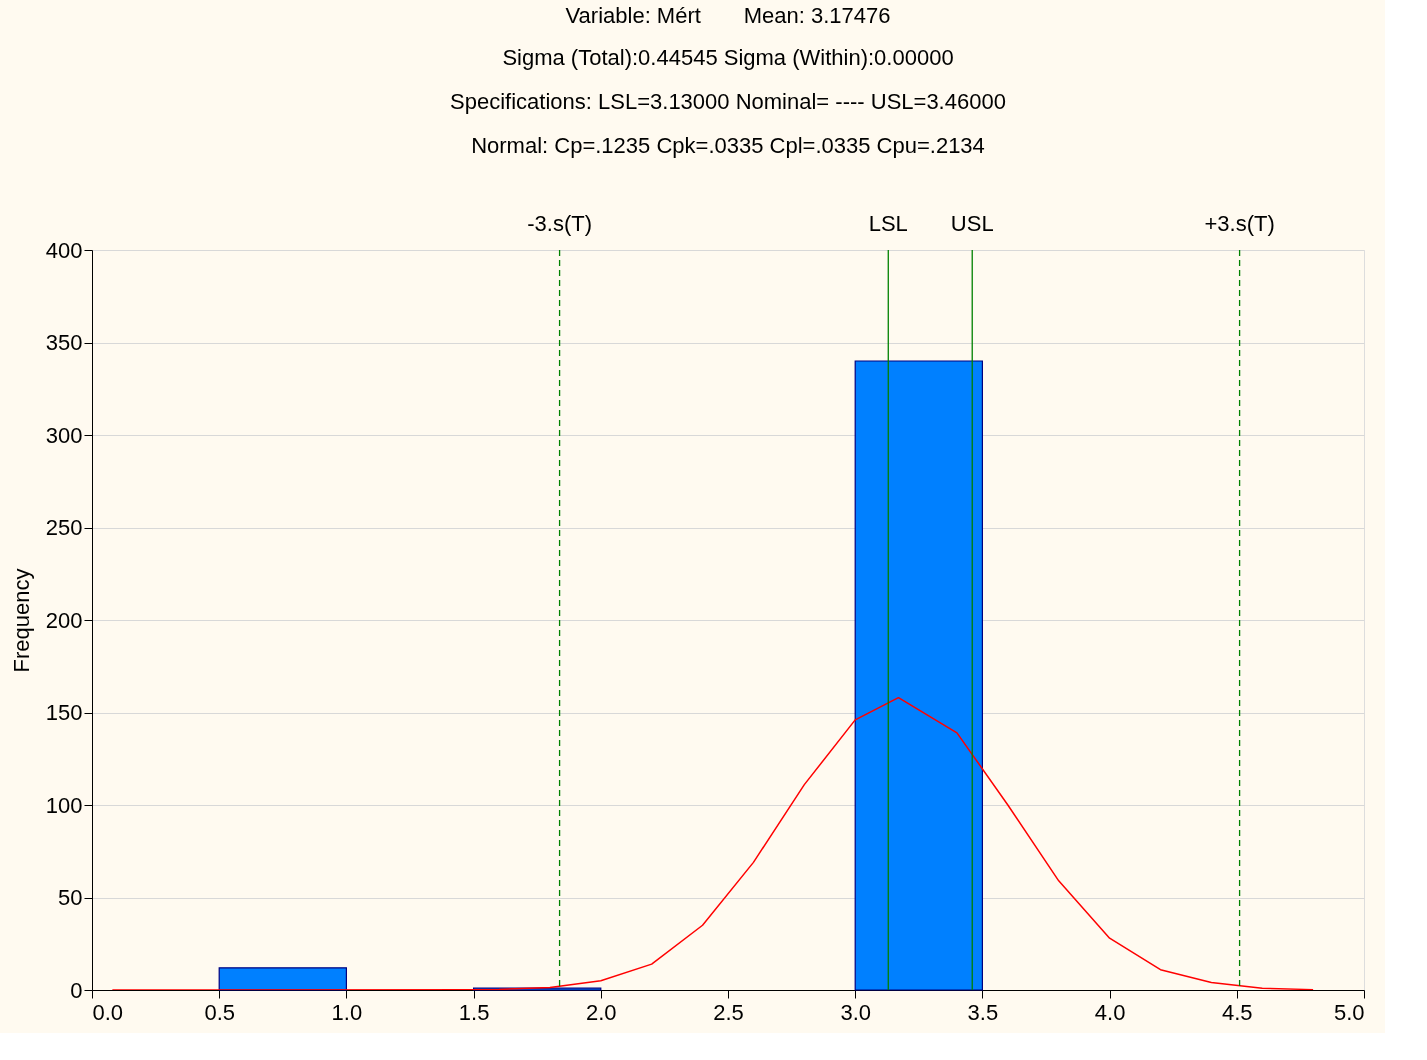 The image size is (1427, 1060). I want to click on y-axis-title: Frequency, so click(21, 620).